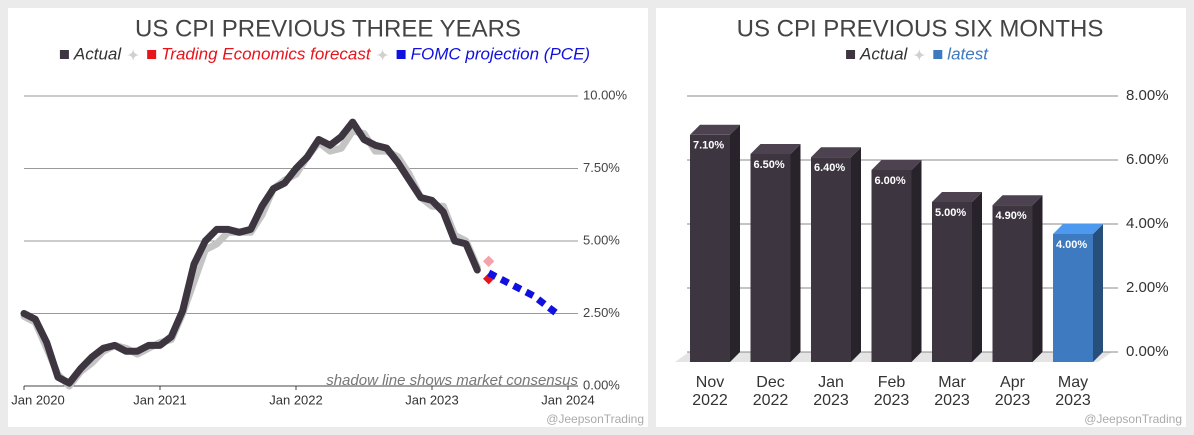 This screenshot has width=1194, height=435. What do you see at coordinates (710, 382) in the screenshot?
I see `x-tick-label: Nov` at bounding box center [710, 382].